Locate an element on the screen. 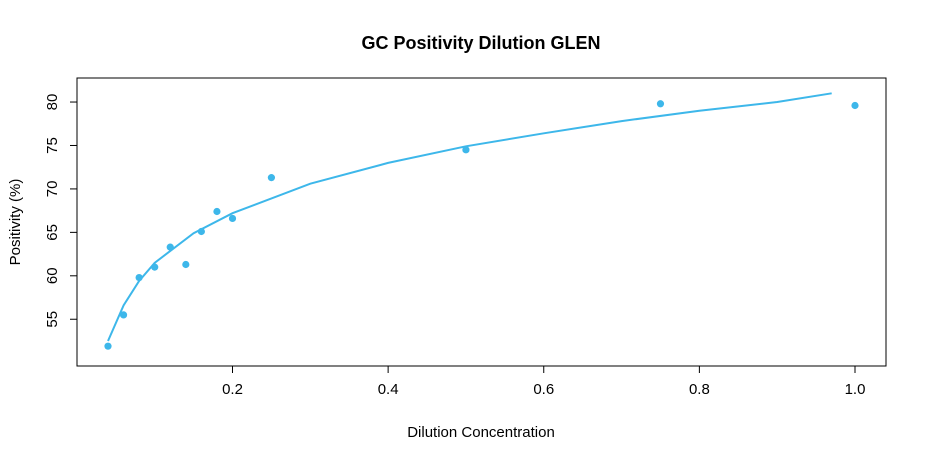 Image resolution: width=927 pixels, height=461 pixels. y-axis-label: Positivity (%) is located at coordinates (15, 222).